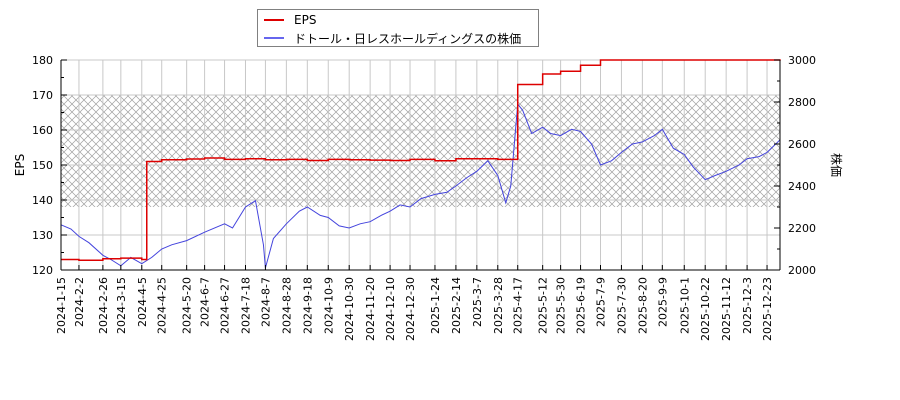 The width and height of the screenshot is (900, 400). Describe the element at coordinates (274, 38) in the screenshot. I see `price-swatch-icon` at that location.